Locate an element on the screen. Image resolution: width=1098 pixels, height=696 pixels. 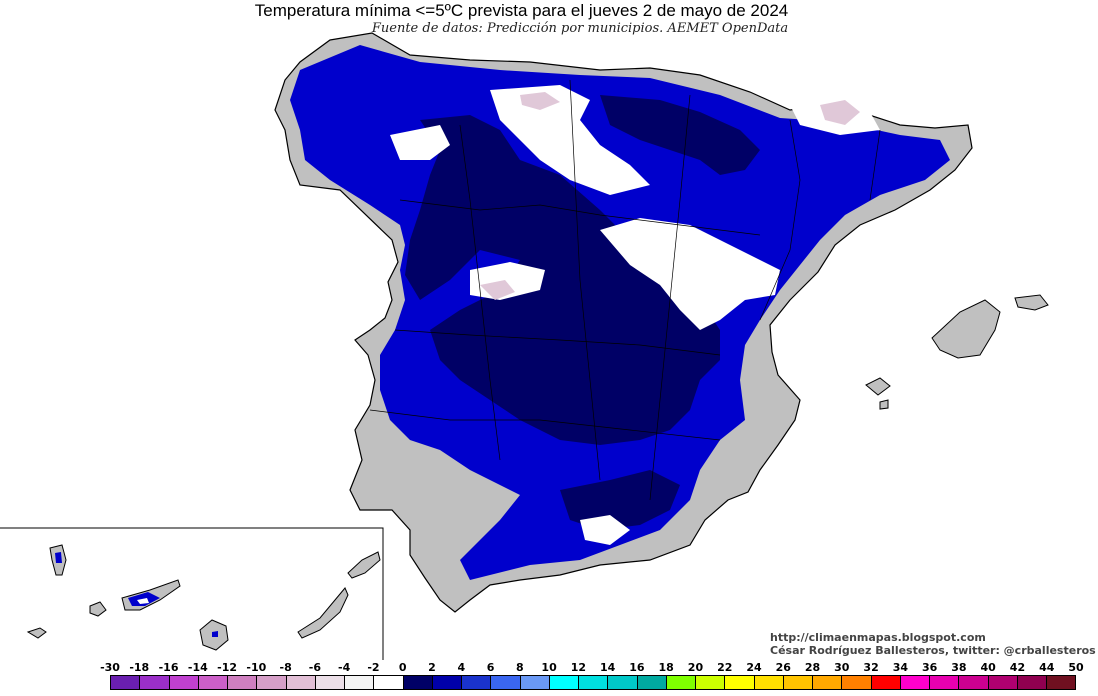
legend-label: -14 is located at coordinates (197, 667).